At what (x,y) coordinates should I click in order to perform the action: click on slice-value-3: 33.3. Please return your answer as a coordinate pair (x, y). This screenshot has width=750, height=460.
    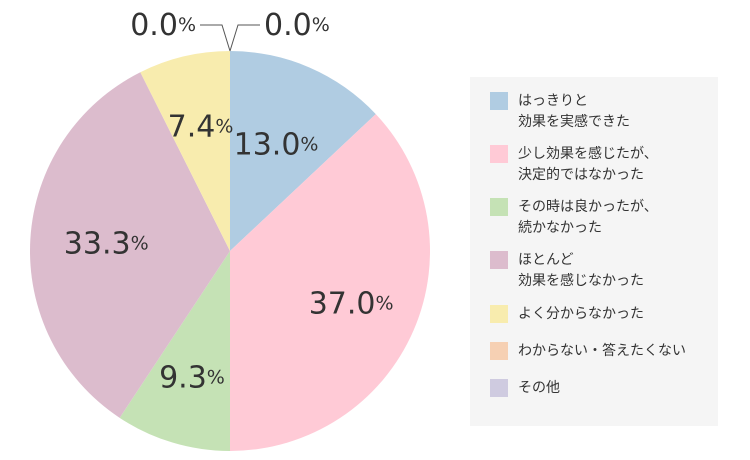
    Looking at the image, I should click on (97, 243).